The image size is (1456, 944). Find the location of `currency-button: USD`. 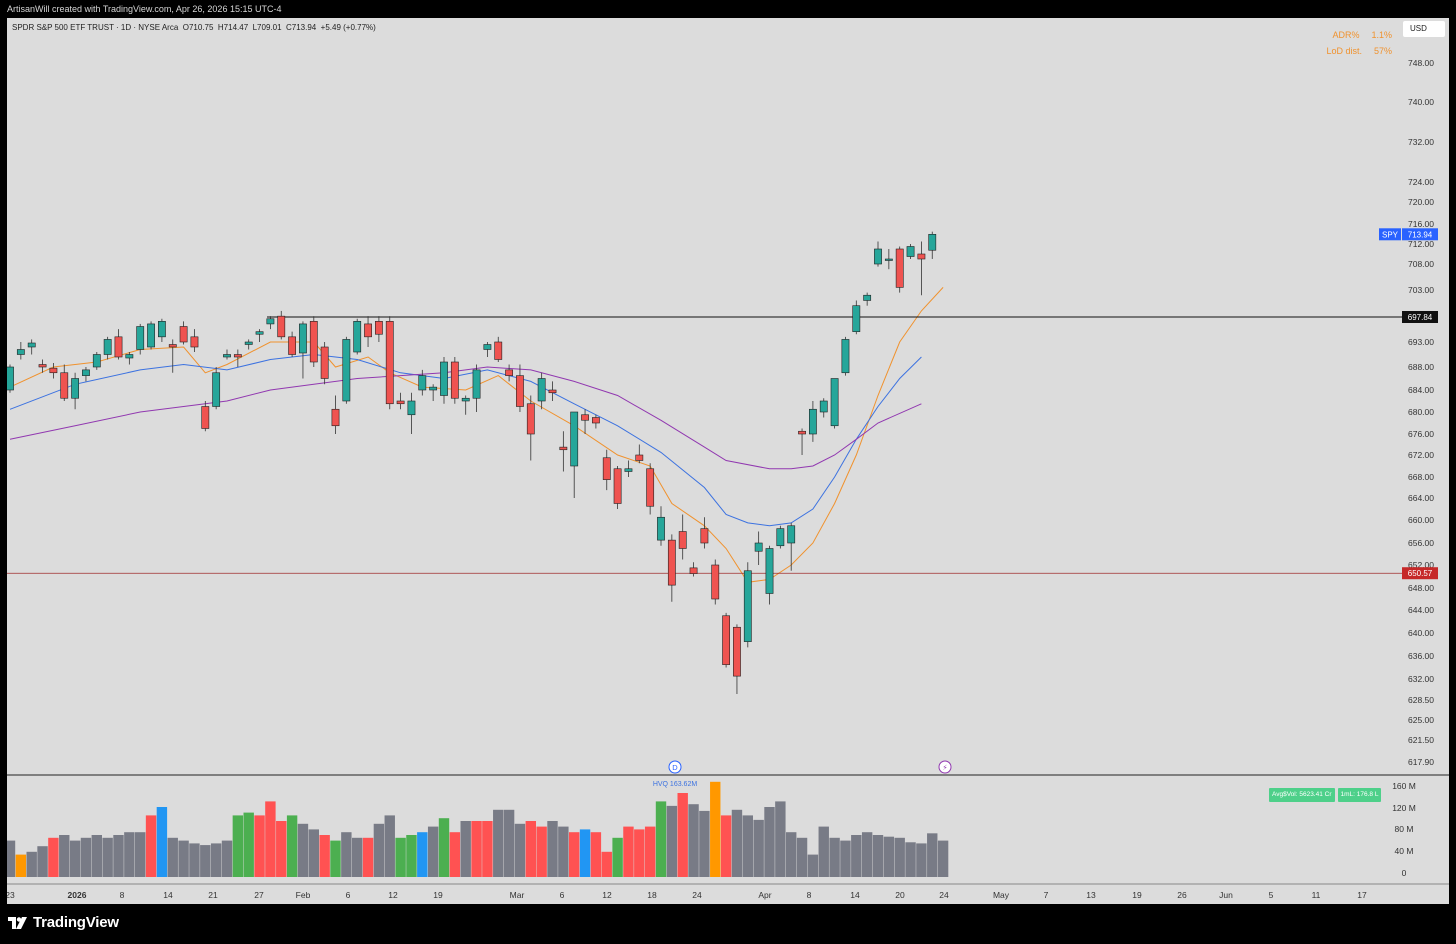

currency-button: USD is located at coordinates (1424, 29).